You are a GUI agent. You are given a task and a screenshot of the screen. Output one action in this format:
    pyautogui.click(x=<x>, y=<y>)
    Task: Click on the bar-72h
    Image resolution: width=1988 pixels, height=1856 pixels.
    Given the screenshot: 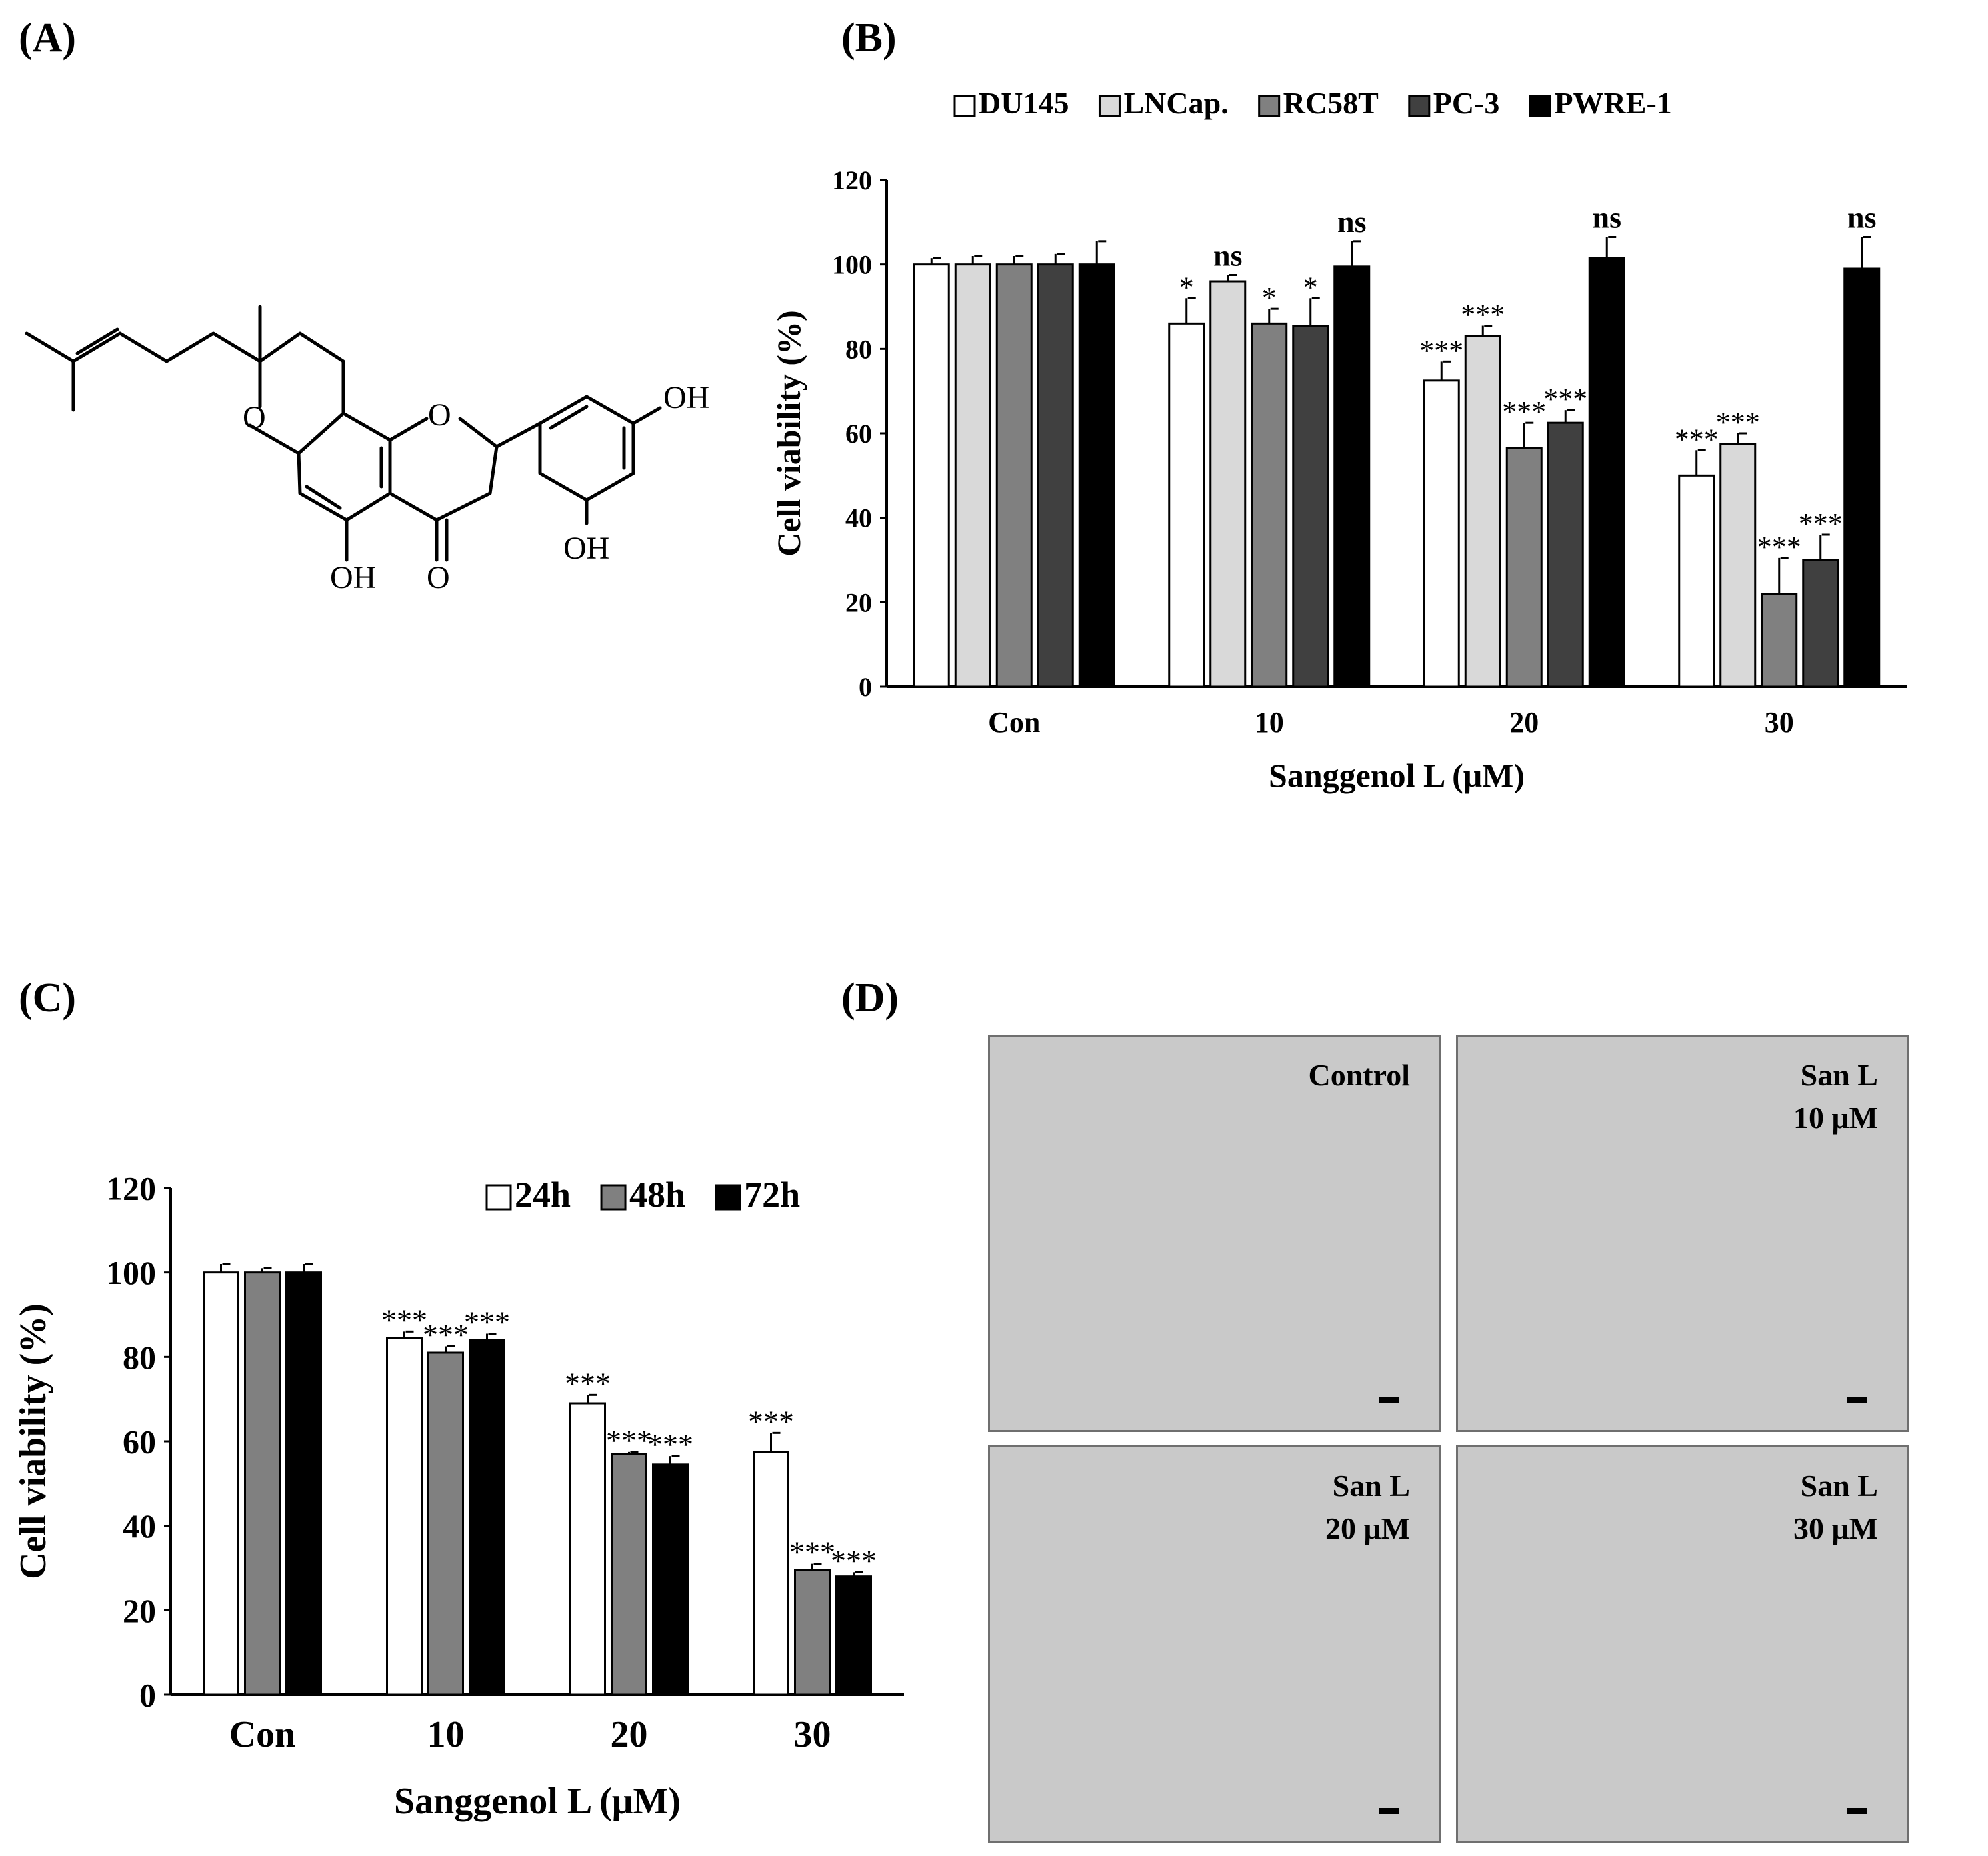 What is the action you would take?
    pyautogui.click(x=670, y=1579)
    